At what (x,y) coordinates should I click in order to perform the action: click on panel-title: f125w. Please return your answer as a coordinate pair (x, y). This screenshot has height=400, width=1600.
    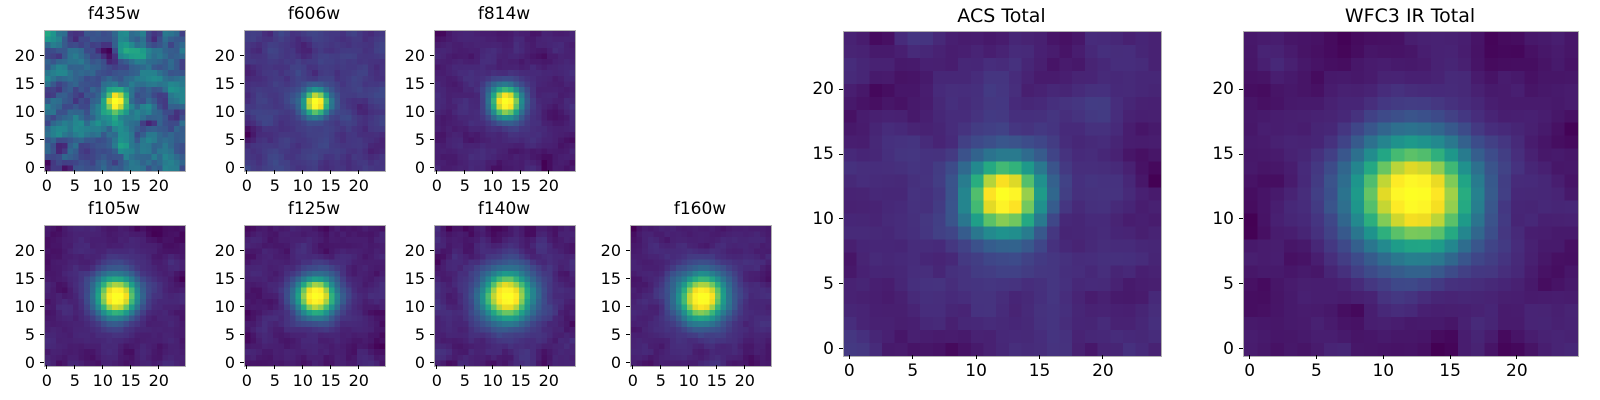
    Looking at the image, I should click on (314, 209).